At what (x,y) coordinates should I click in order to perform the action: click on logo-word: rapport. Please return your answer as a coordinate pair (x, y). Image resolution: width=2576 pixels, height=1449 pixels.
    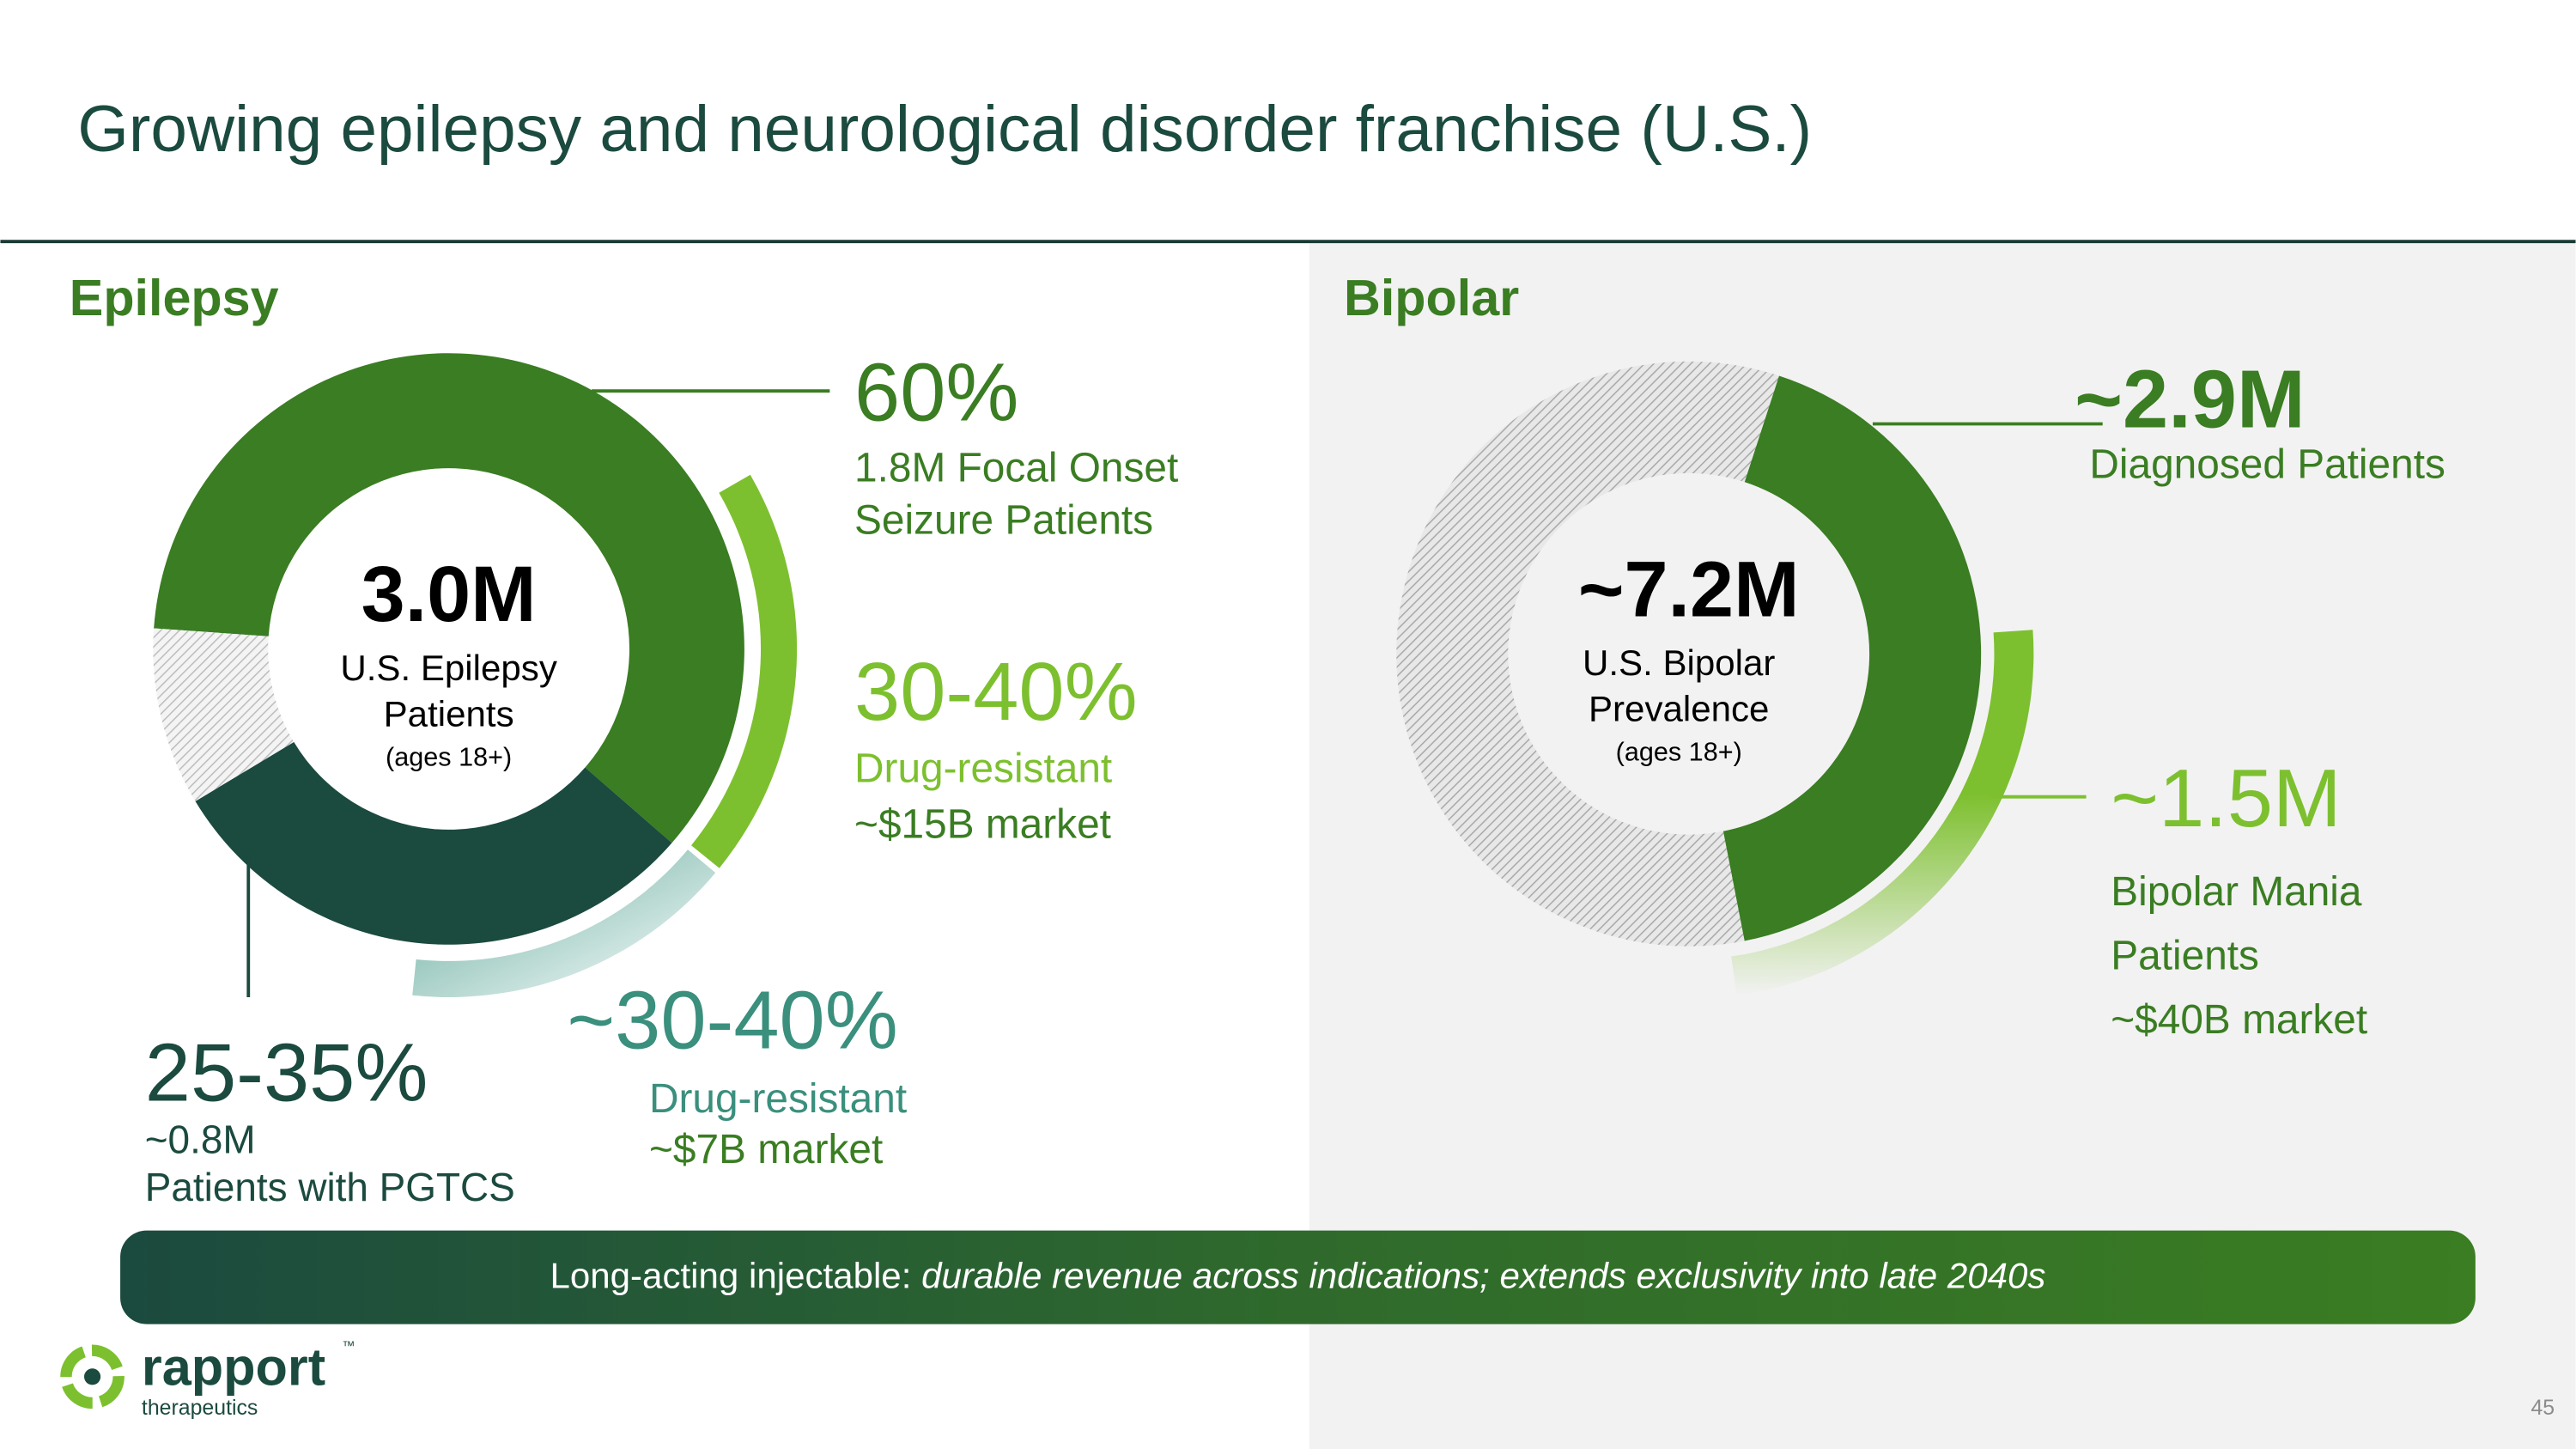
    Looking at the image, I should click on (233, 1366).